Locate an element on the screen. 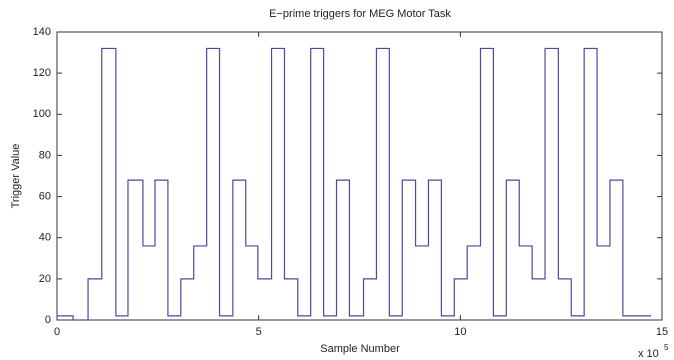 The height and width of the screenshot is (360, 674). y-tick-label: 120 is located at coordinates (42, 73).